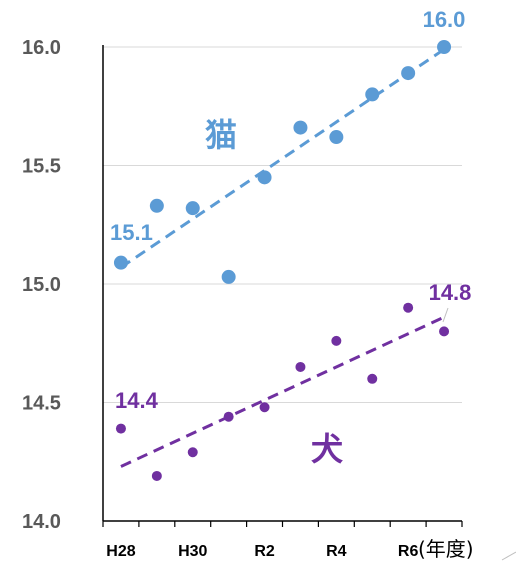 The width and height of the screenshot is (516, 563). Describe the element at coordinates (336, 551) in the screenshot. I see `x-tick-label: R4` at that location.